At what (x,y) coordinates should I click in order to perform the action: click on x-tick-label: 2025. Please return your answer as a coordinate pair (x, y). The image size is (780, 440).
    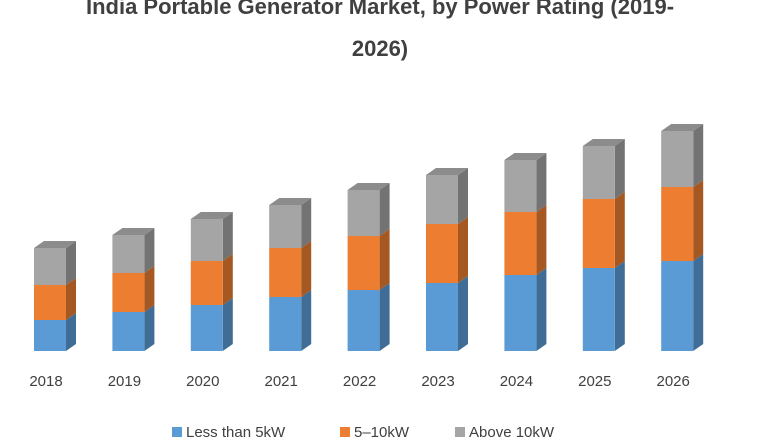
    Looking at the image, I should click on (594, 381).